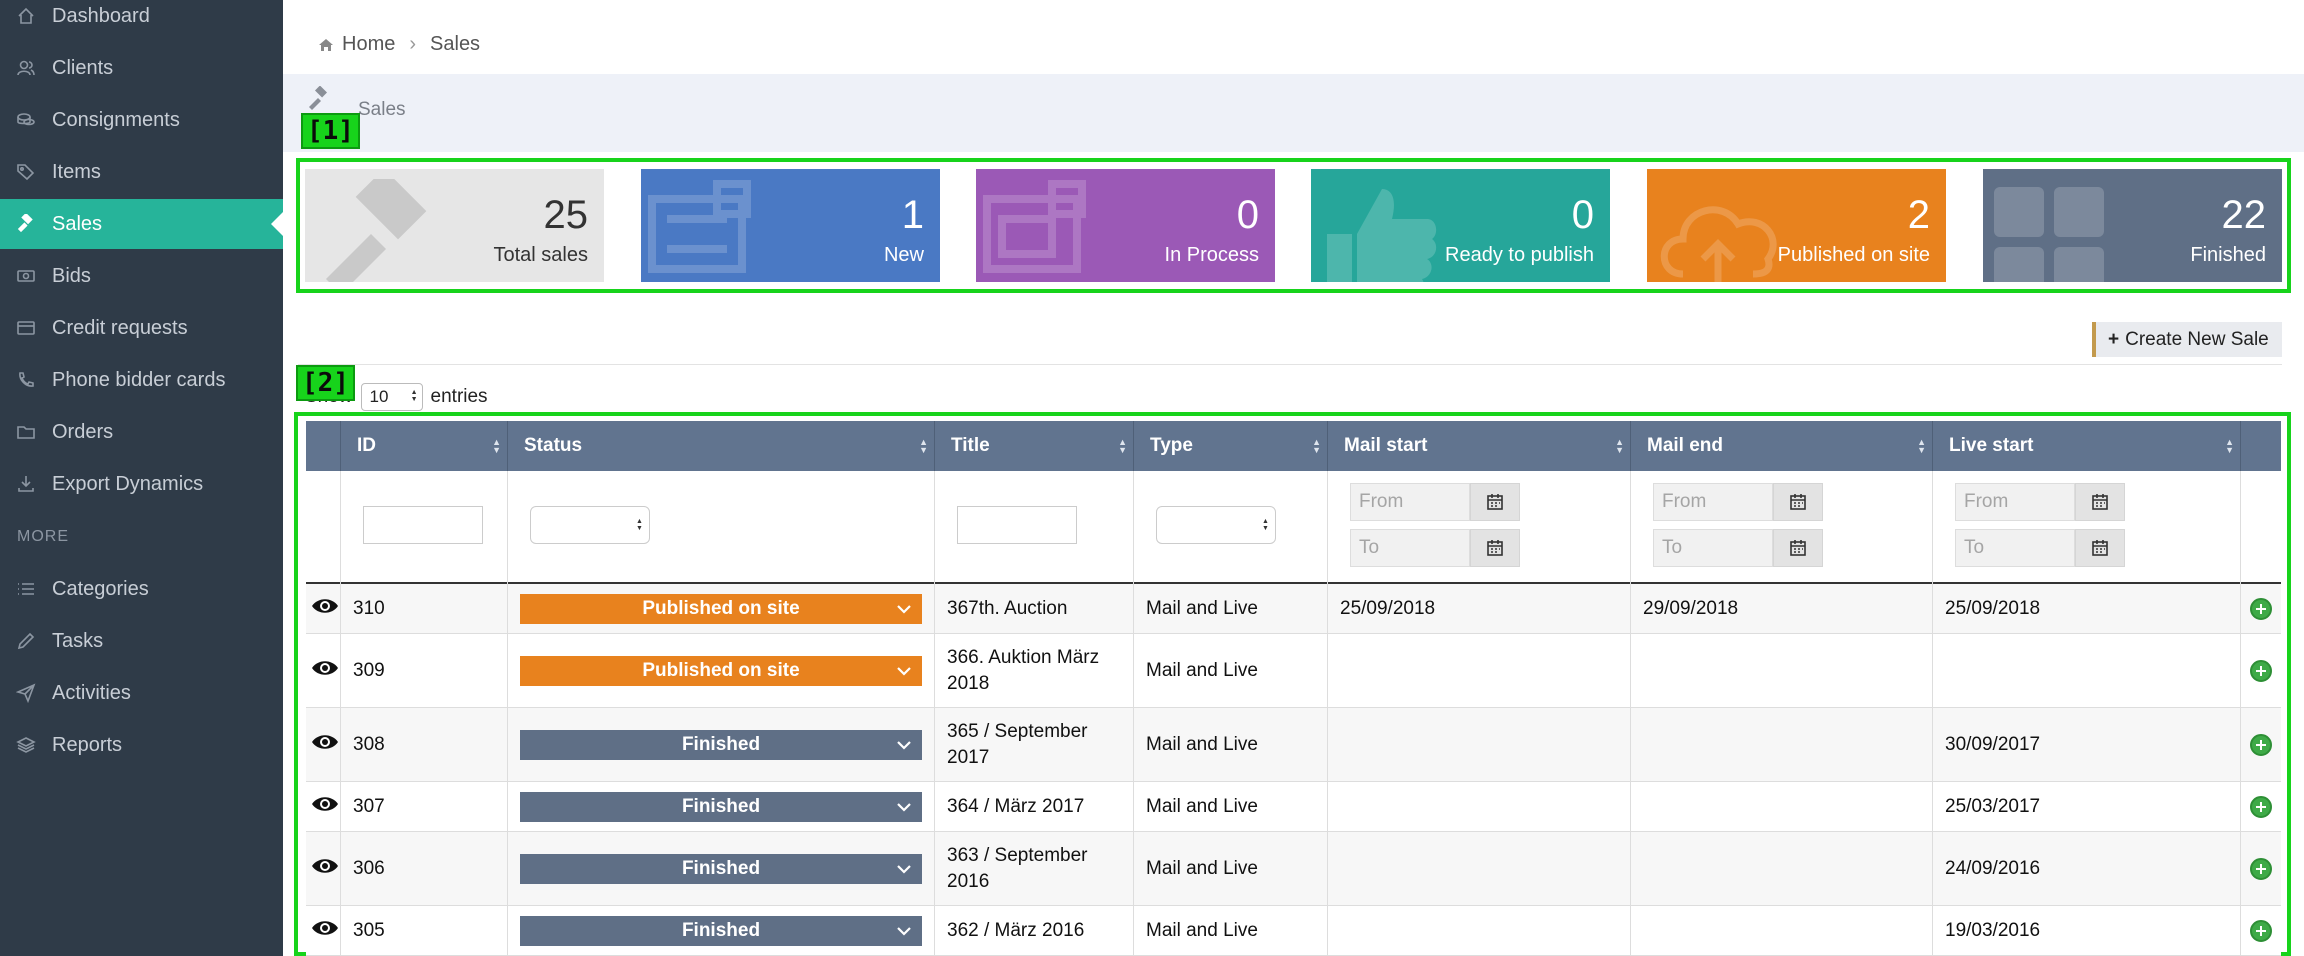  I want to click on sidebar-item-activities: Activities, so click(141, 693).